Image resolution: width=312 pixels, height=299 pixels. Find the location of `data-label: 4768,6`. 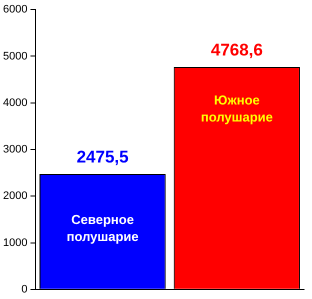

data-label: 4768,6 is located at coordinates (236, 50).